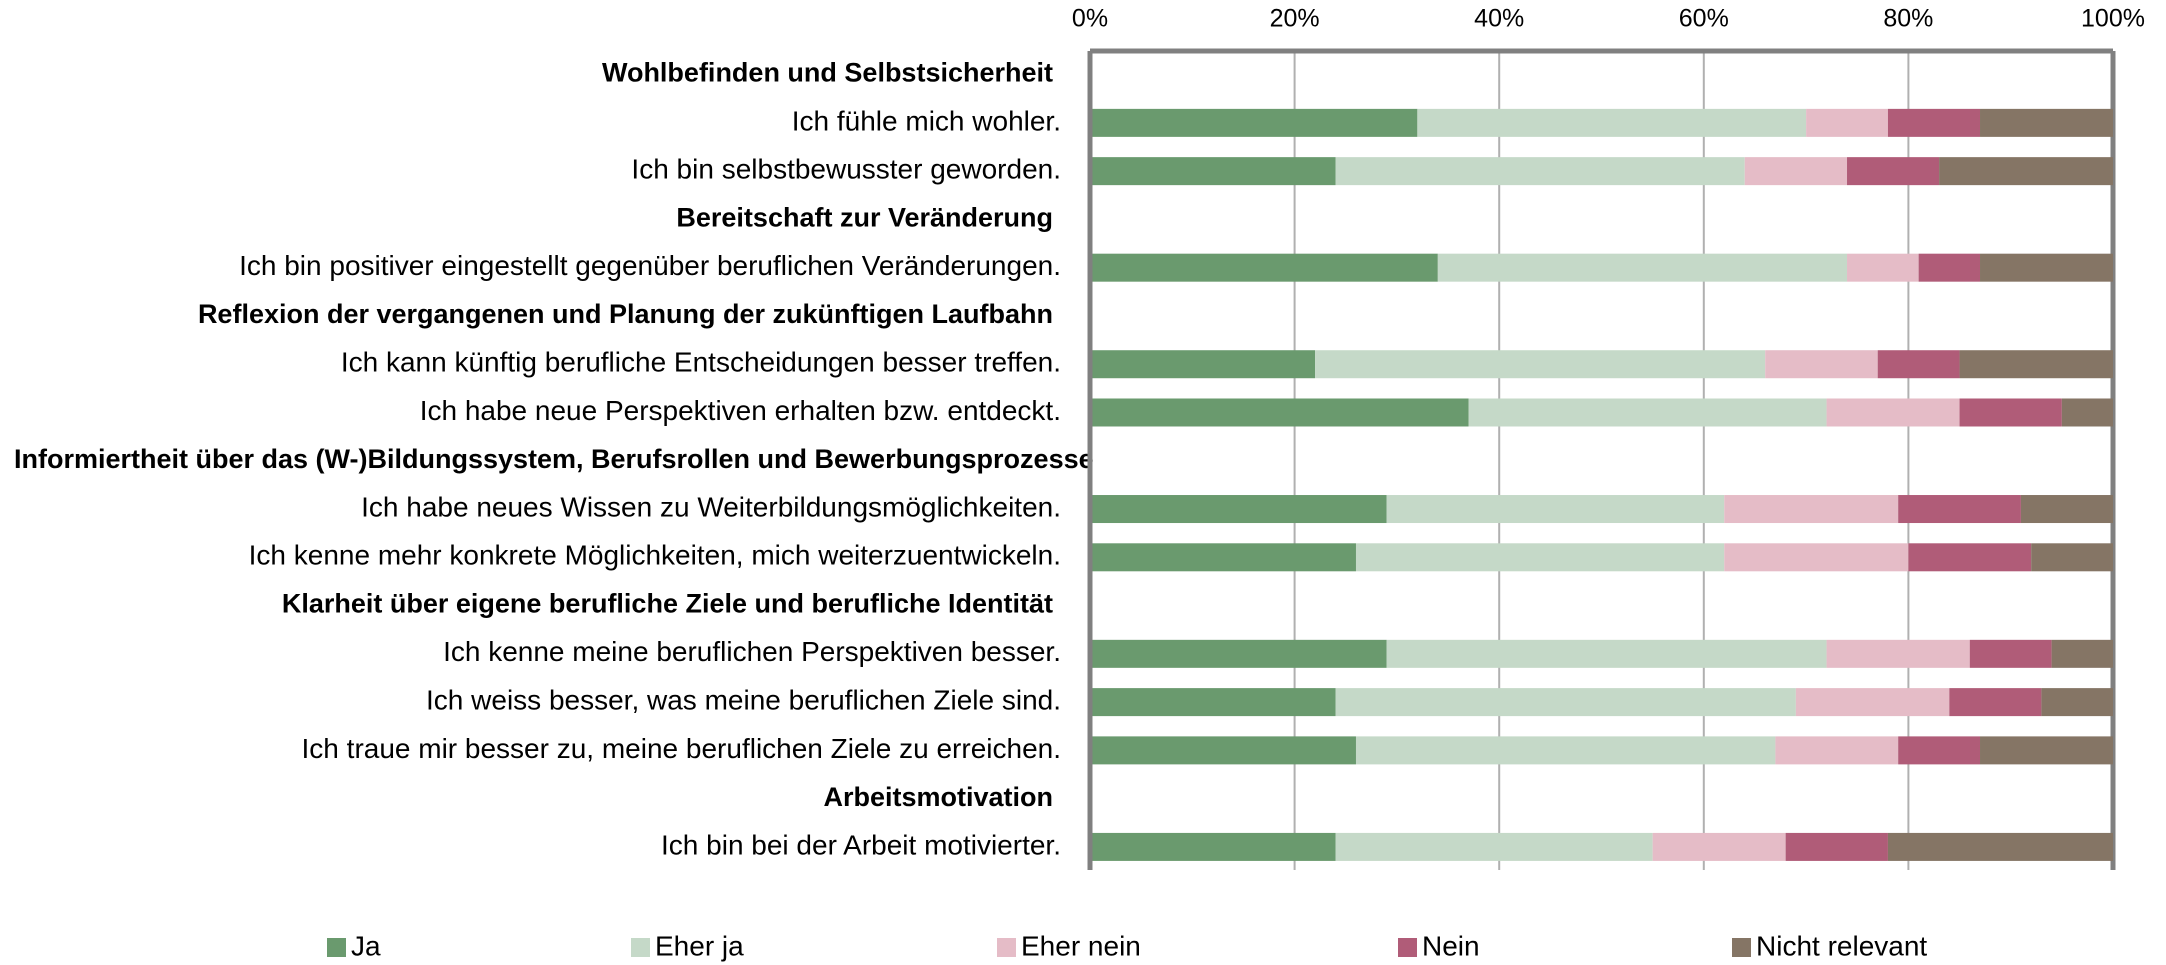 This screenshot has height=965, width=2166. What do you see at coordinates (1499, 19) in the screenshot?
I see `x-tick-label: 40%` at bounding box center [1499, 19].